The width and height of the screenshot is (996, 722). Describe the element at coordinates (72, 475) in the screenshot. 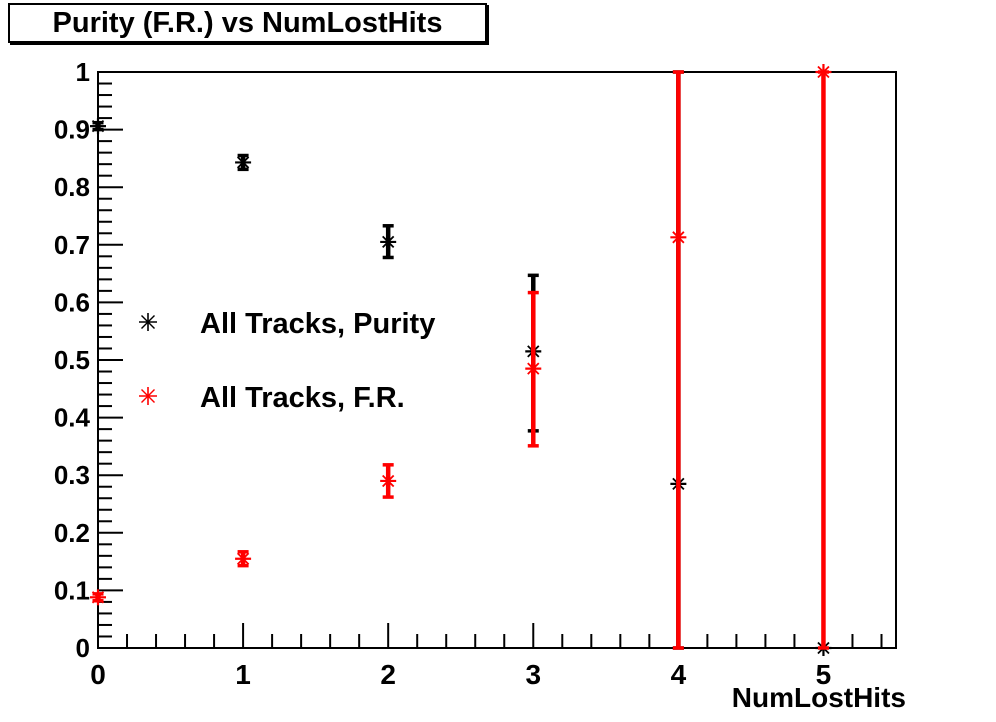

I see `y-tick-label: 0.3` at that location.